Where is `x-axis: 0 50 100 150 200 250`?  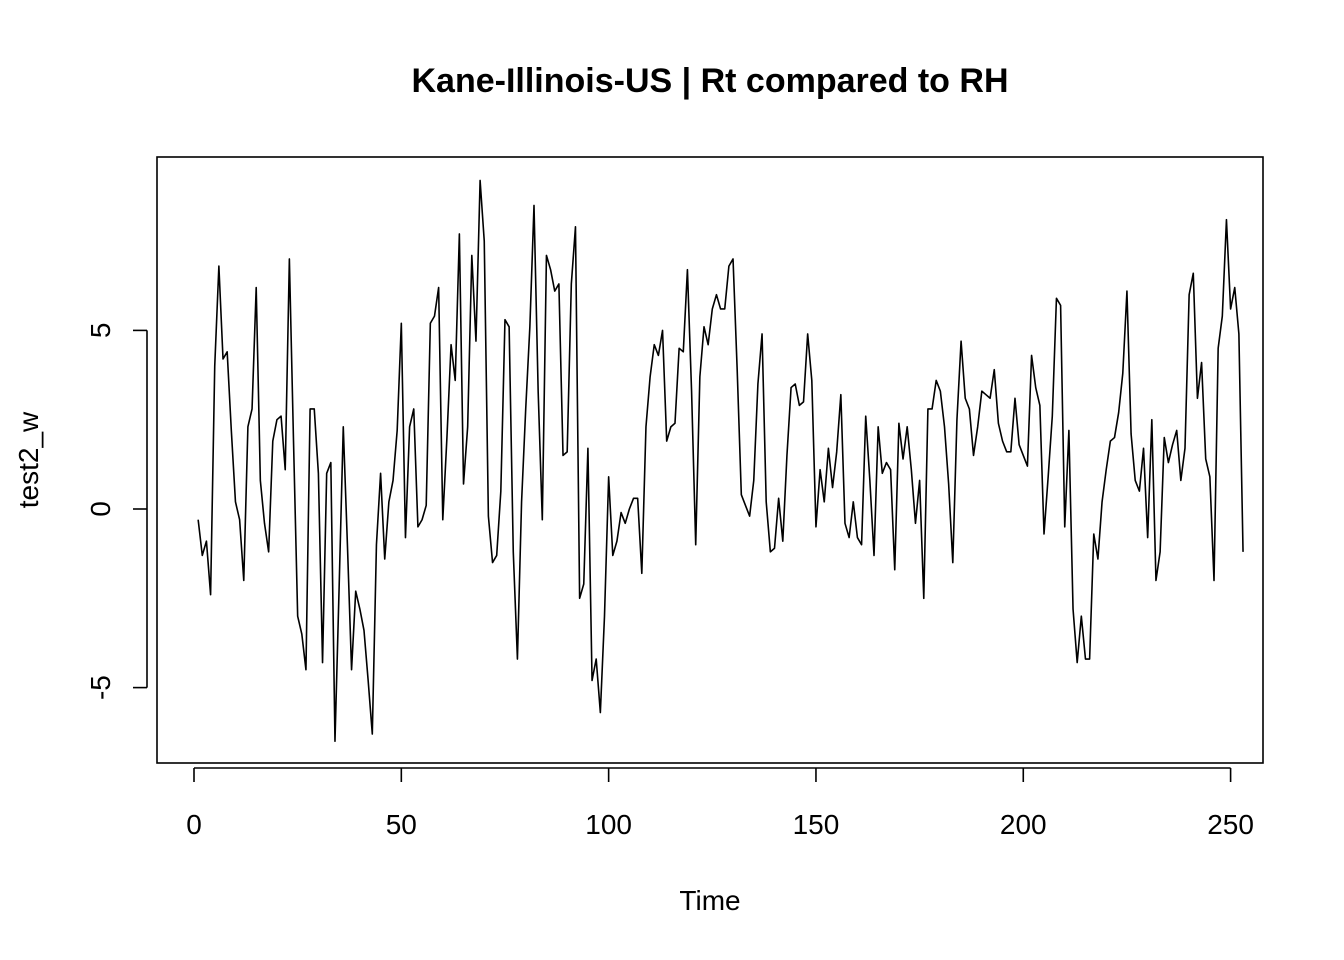
x-axis: 0 50 100 150 200 250 is located at coordinates (720, 803).